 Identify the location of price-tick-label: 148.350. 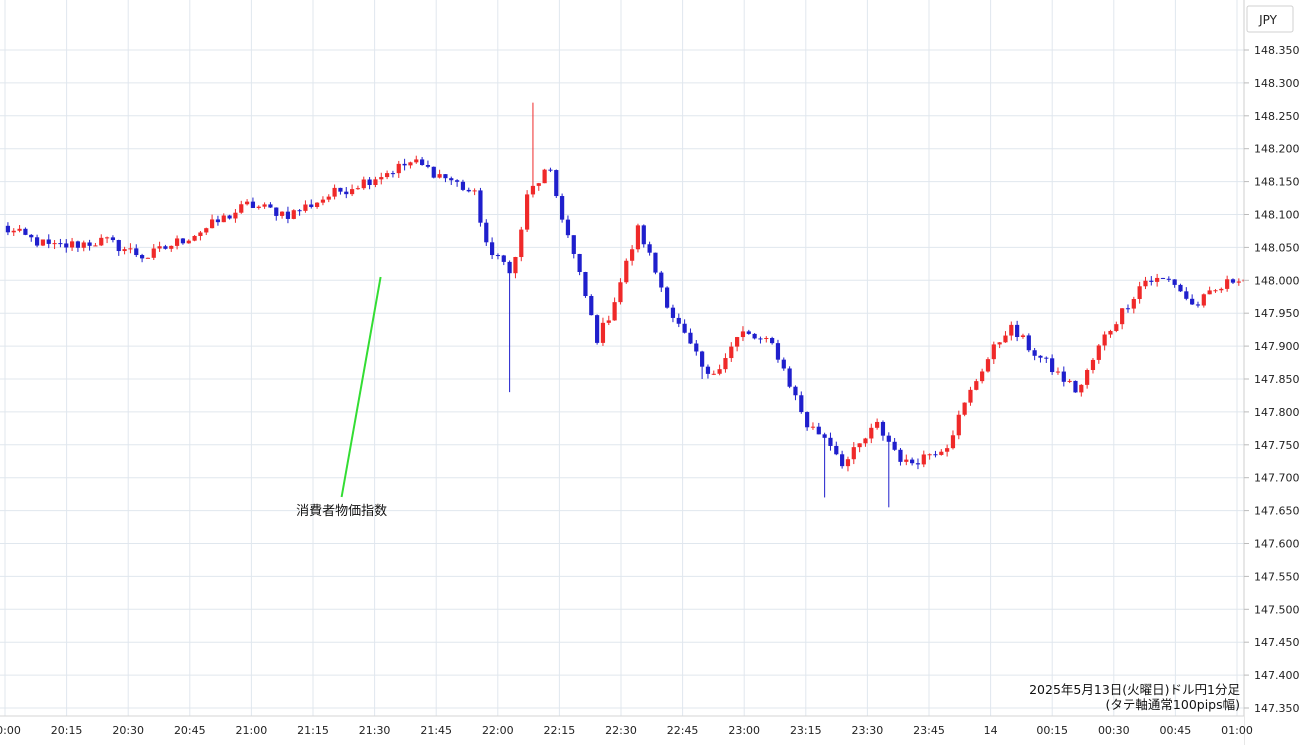
(1277, 50).